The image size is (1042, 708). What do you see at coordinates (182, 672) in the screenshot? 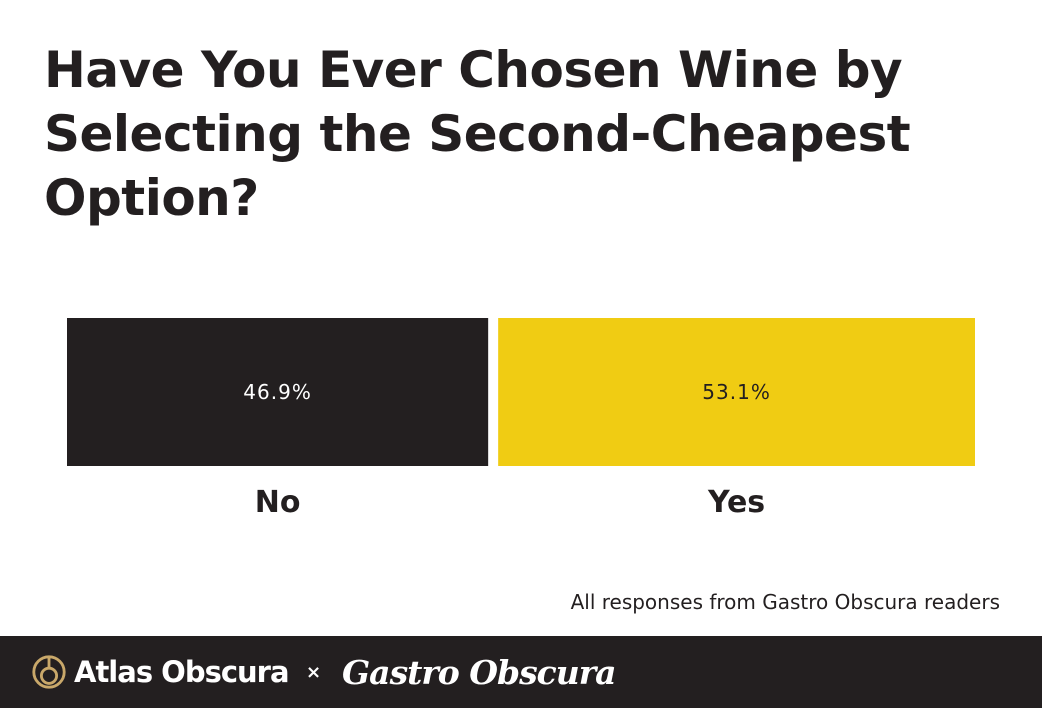
I see `atlas-logo-text: Atlas Obscura` at bounding box center [182, 672].